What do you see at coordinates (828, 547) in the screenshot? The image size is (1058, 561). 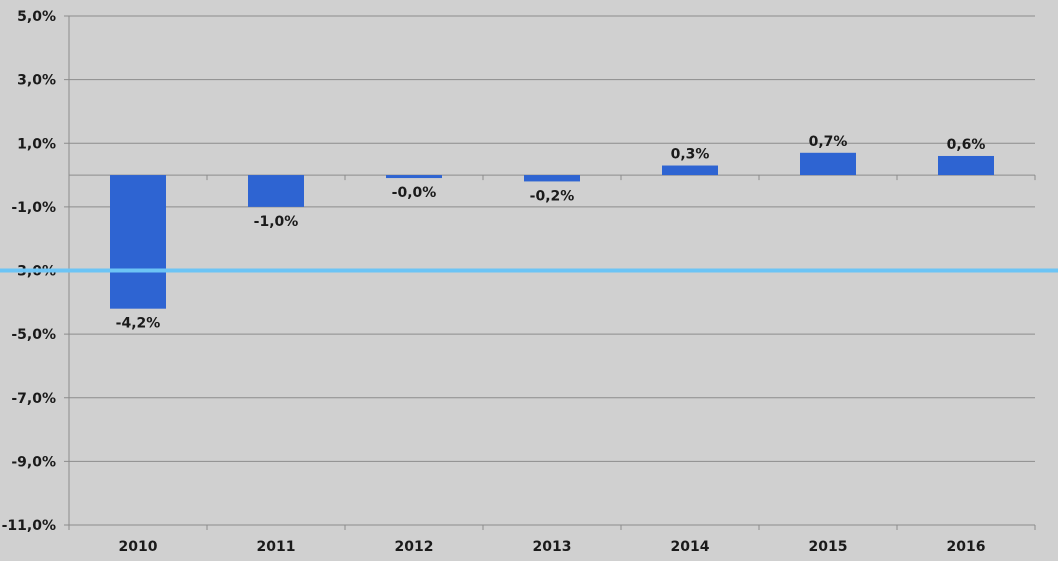 I see `x-tick-label-2015: 2015` at bounding box center [828, 547].